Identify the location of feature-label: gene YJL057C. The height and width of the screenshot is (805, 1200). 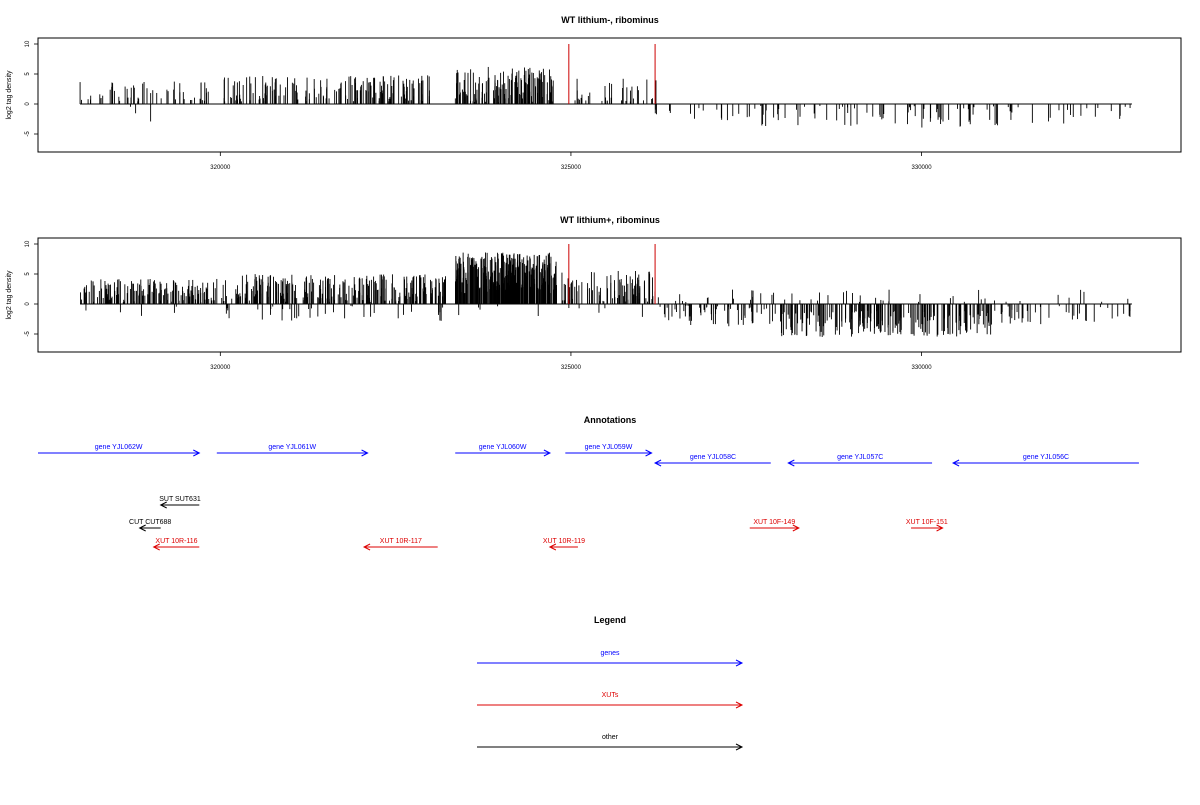
(860, 457).